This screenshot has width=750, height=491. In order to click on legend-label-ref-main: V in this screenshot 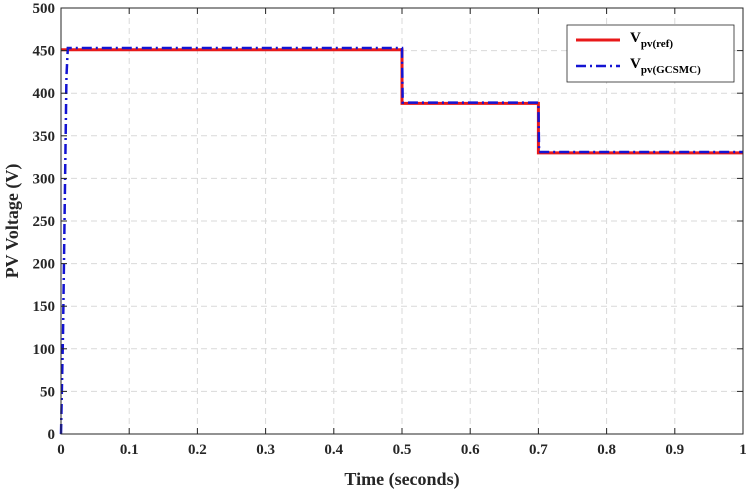, I will do `click(635, 38)`.